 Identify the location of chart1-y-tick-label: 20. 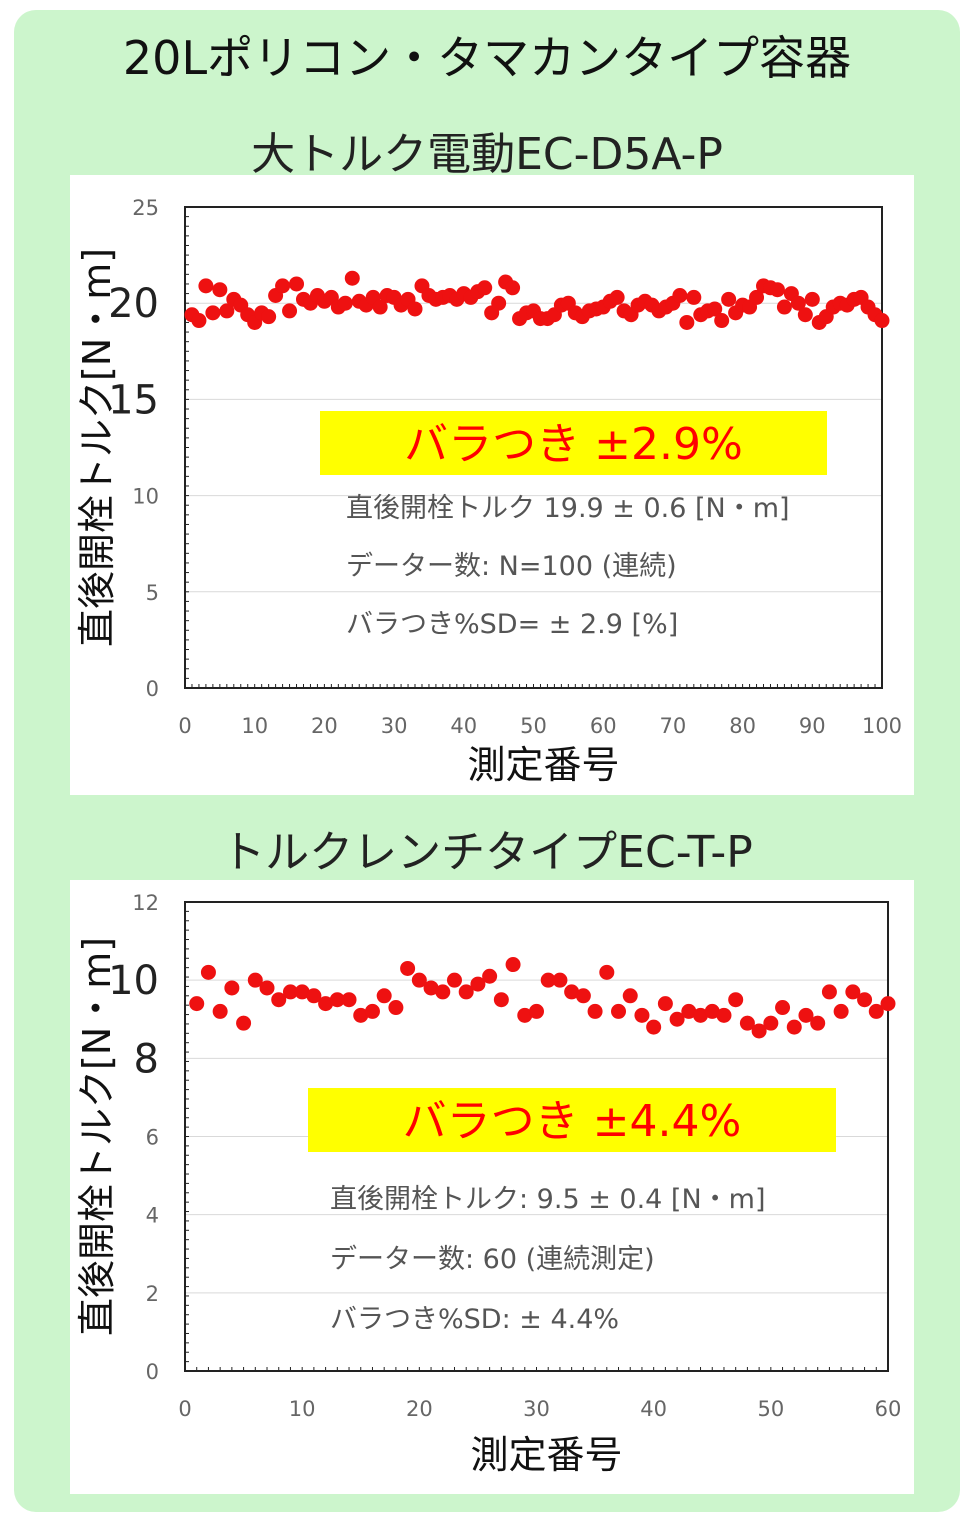
(133, 304).